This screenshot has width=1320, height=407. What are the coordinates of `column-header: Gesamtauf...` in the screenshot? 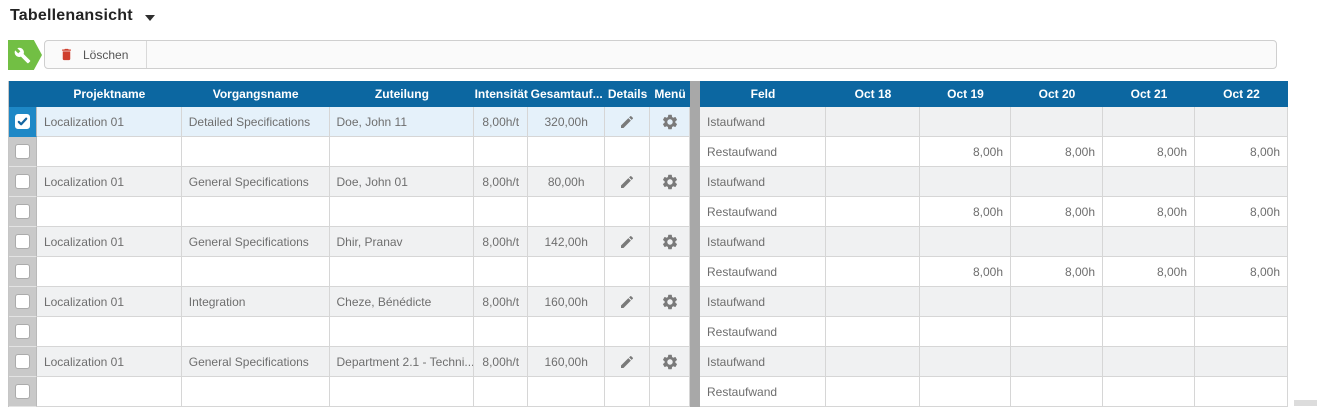 It's located at (567, 94).